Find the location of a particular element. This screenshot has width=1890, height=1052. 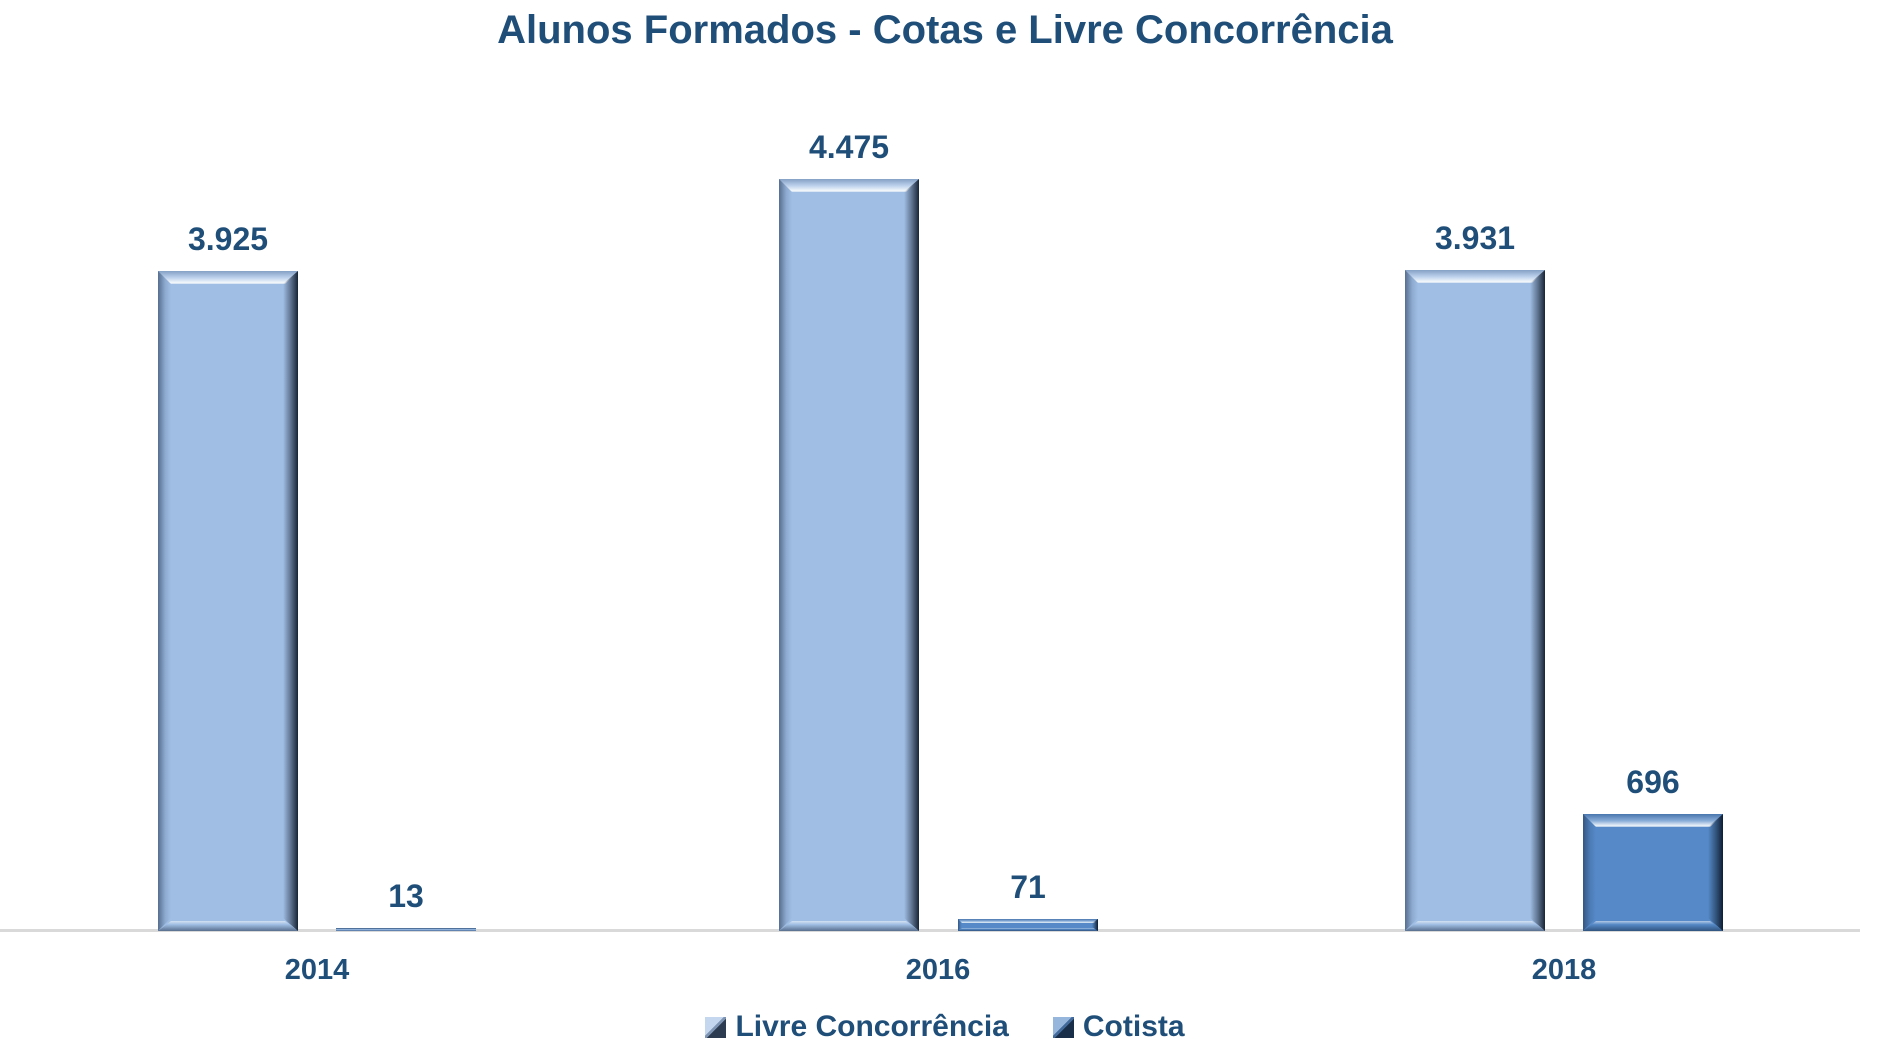

legend: Livre Concorrência Cotista is located at coordinates (945, 1027).